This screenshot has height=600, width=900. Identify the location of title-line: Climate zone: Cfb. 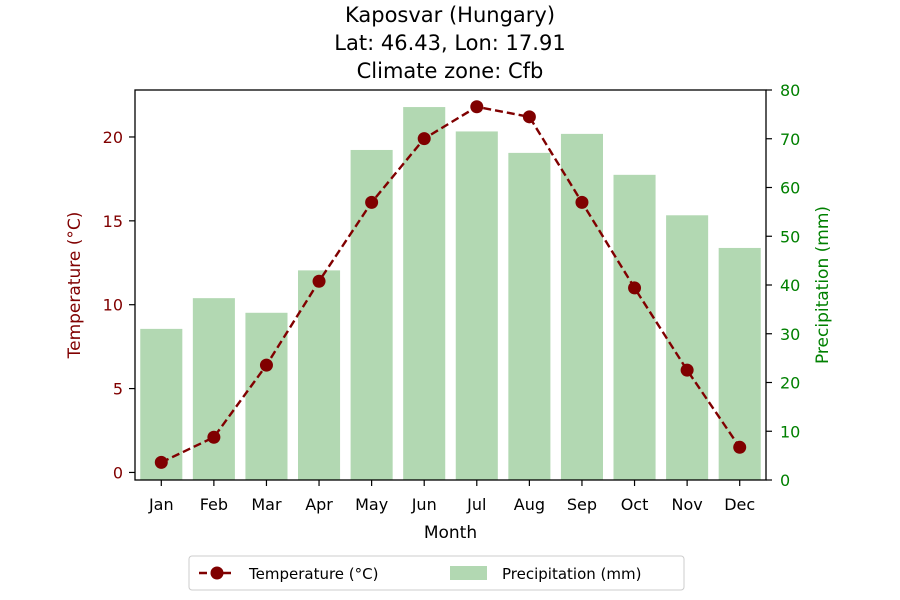
(450, 71).